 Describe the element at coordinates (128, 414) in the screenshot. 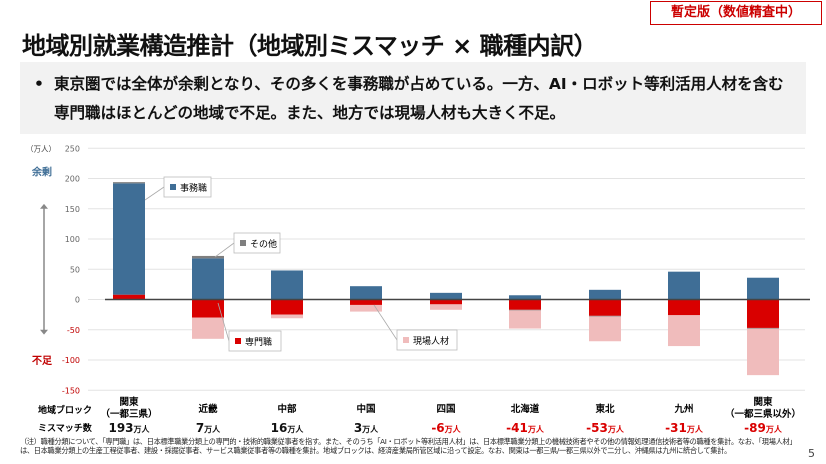

I see `region-label: （一都三県）` at that location.